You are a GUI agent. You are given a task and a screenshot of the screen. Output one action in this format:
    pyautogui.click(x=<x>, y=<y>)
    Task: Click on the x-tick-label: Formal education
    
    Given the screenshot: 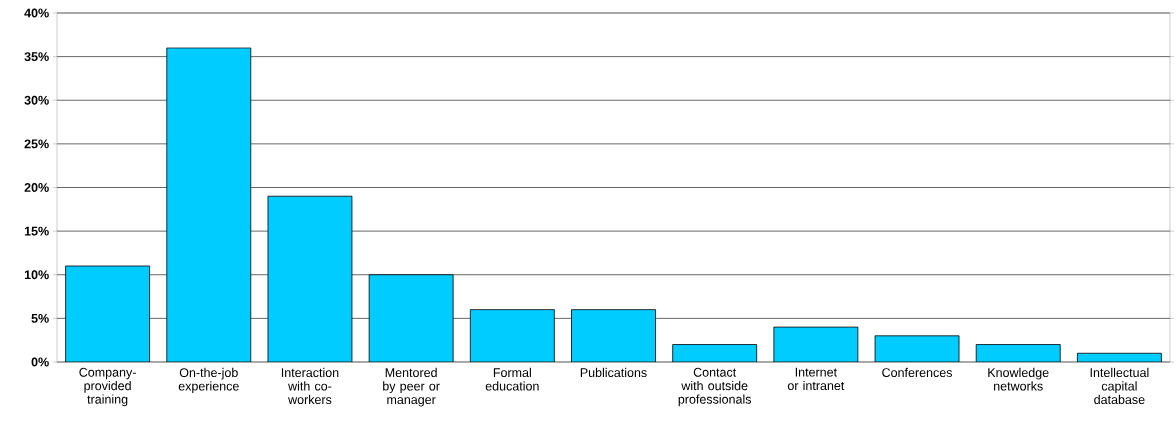 What is the action you would take?
    pyautogui.click(x=512, y=379)
    